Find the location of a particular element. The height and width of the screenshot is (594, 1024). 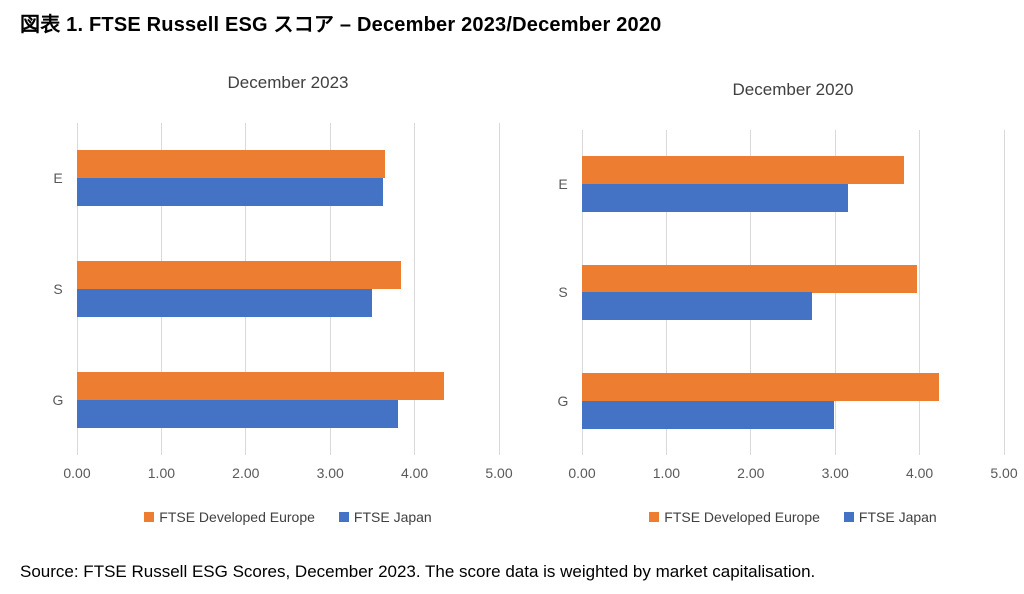

chart-title: December 2020 is located at coordinates (793, 89).